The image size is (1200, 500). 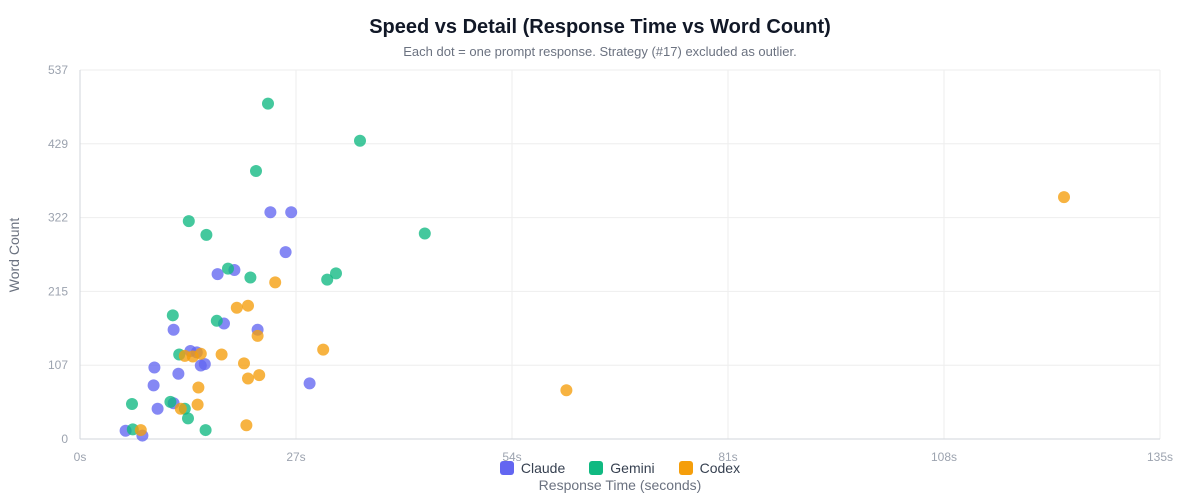 What do you see at coordinates (620, 485) in the screenshot?
I see `x-axis-label: Response Time (seconds)` at bounding box center [620, 485].